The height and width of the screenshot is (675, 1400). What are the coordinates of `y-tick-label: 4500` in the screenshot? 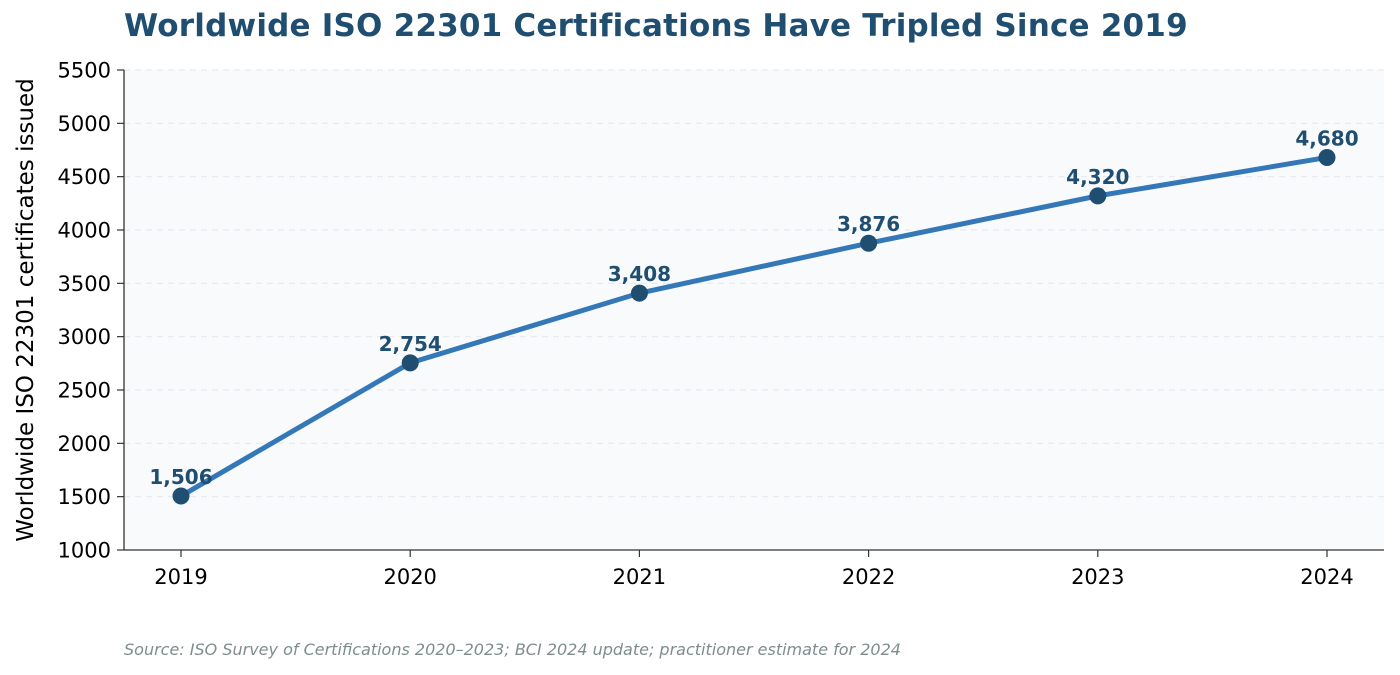 It's located at (84, 177).